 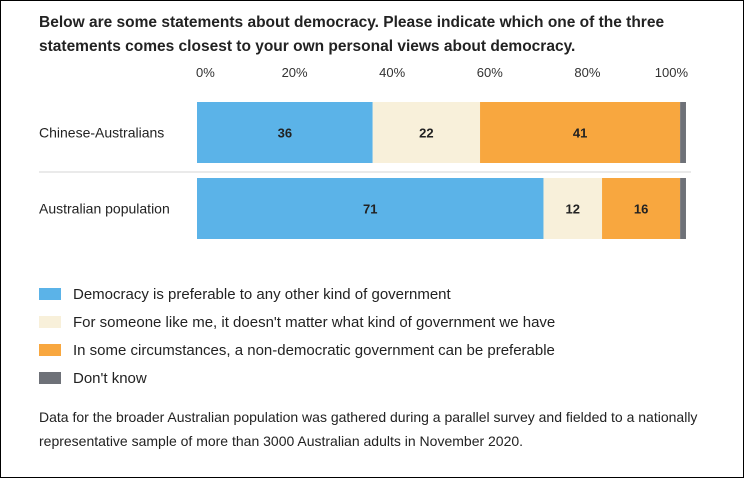 I want to click on legend-swatch-does-not-matter, so click(x=50, y=322).